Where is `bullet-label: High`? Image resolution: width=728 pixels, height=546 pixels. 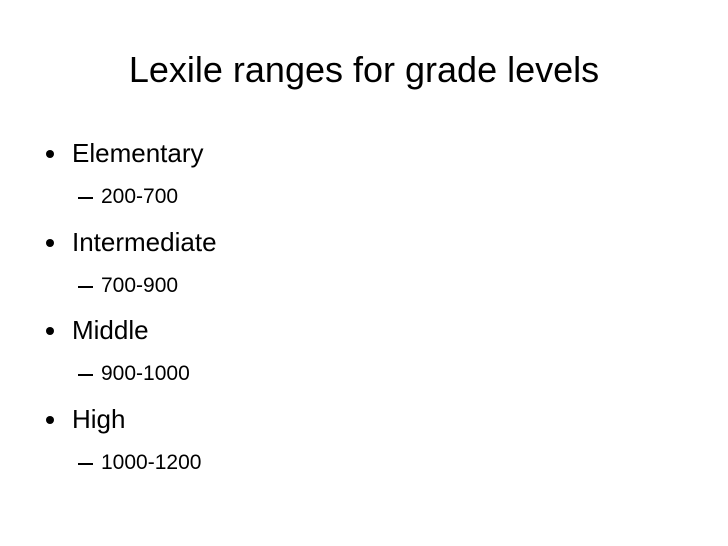 bullet-label: High is located at coordinates (99, 418).